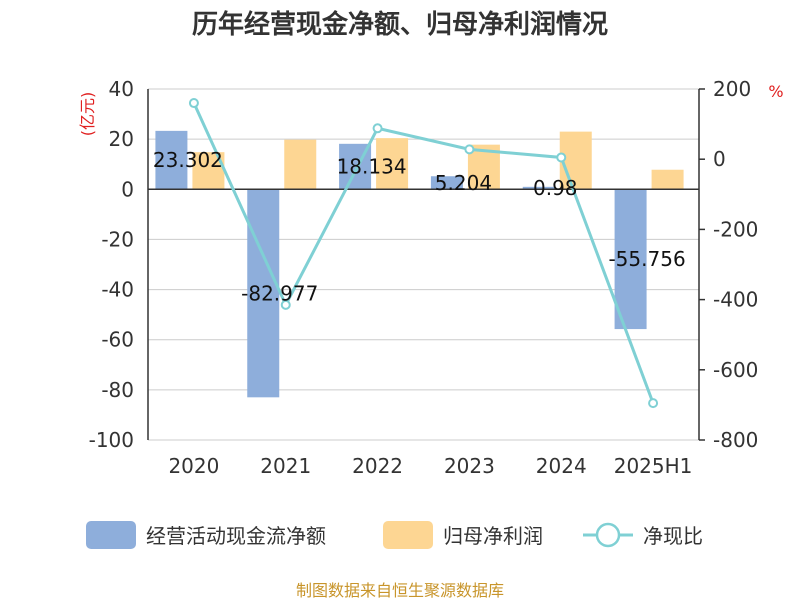  What do you see at coordinates (193, 466) in the screenshot?
I see `x-tick-label: 2020` at bounding box center [193, 466].